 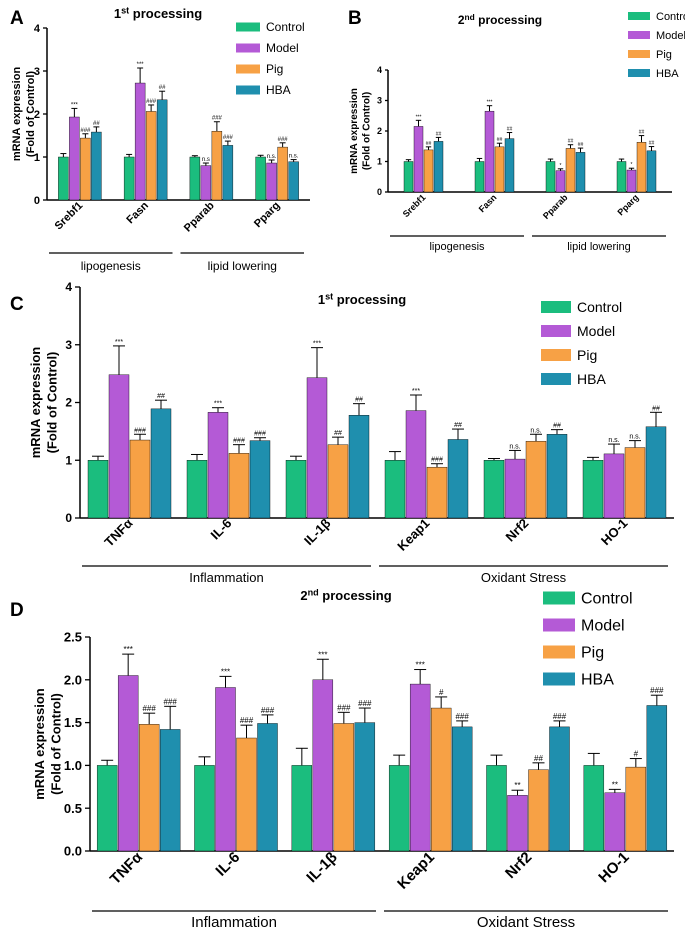 What do you see at coordinates (614, 532) in the screenshot?
I see `x-tick-label: HO-1` at bounding box center [614, 532].